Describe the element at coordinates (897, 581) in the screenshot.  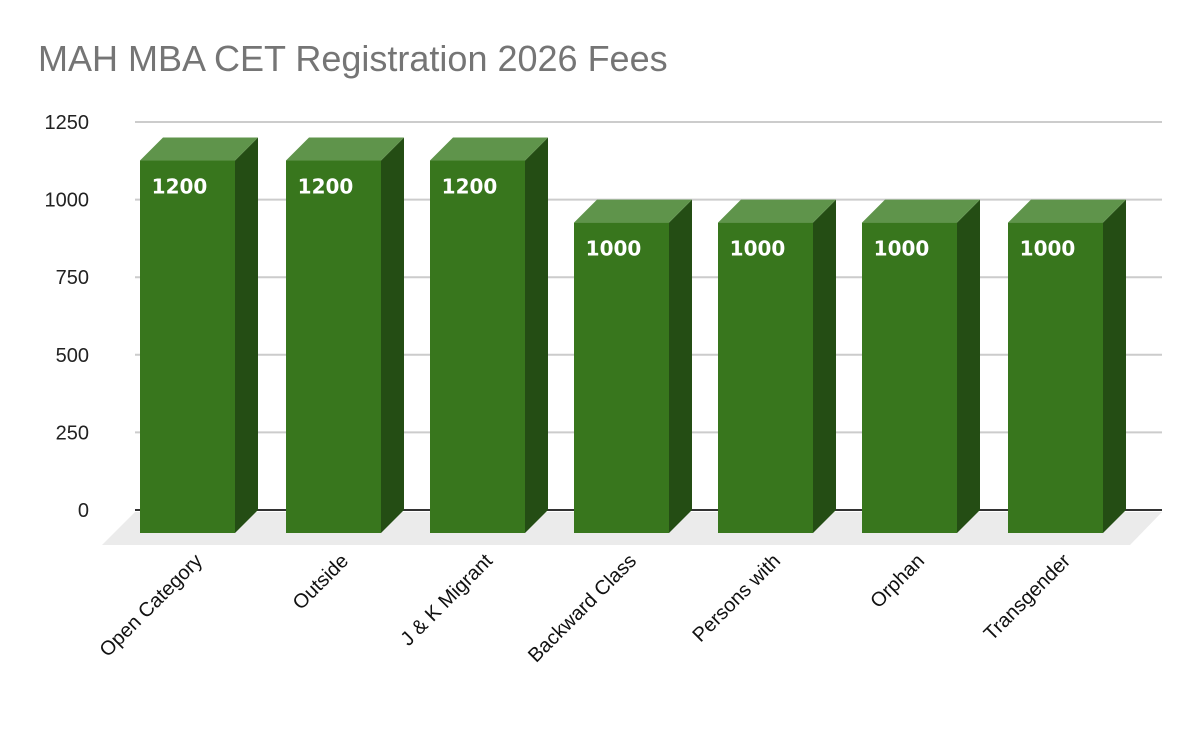
I see `x-tick-label: Orphan` at that location.